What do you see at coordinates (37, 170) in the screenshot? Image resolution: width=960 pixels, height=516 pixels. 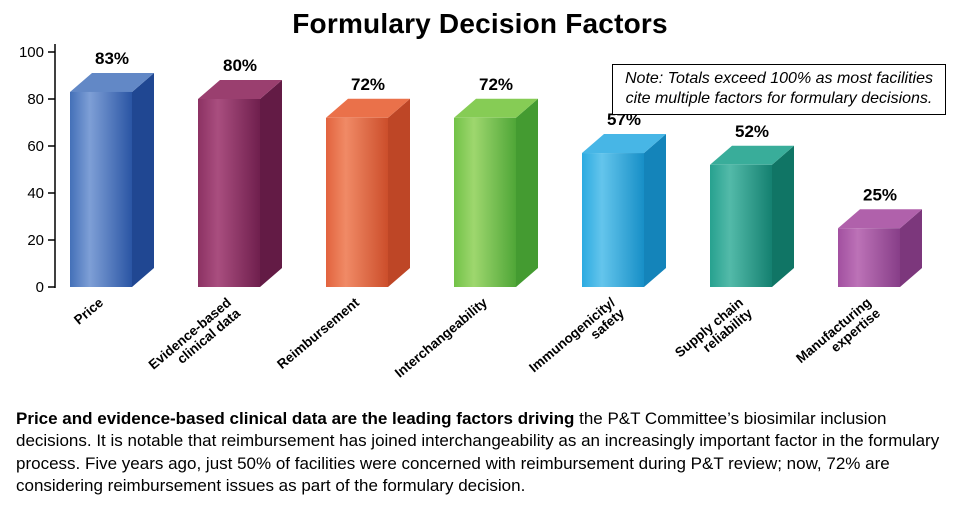 I see `y-axis: 0 20 40 60 80 100` at bounding box center [37, 170].